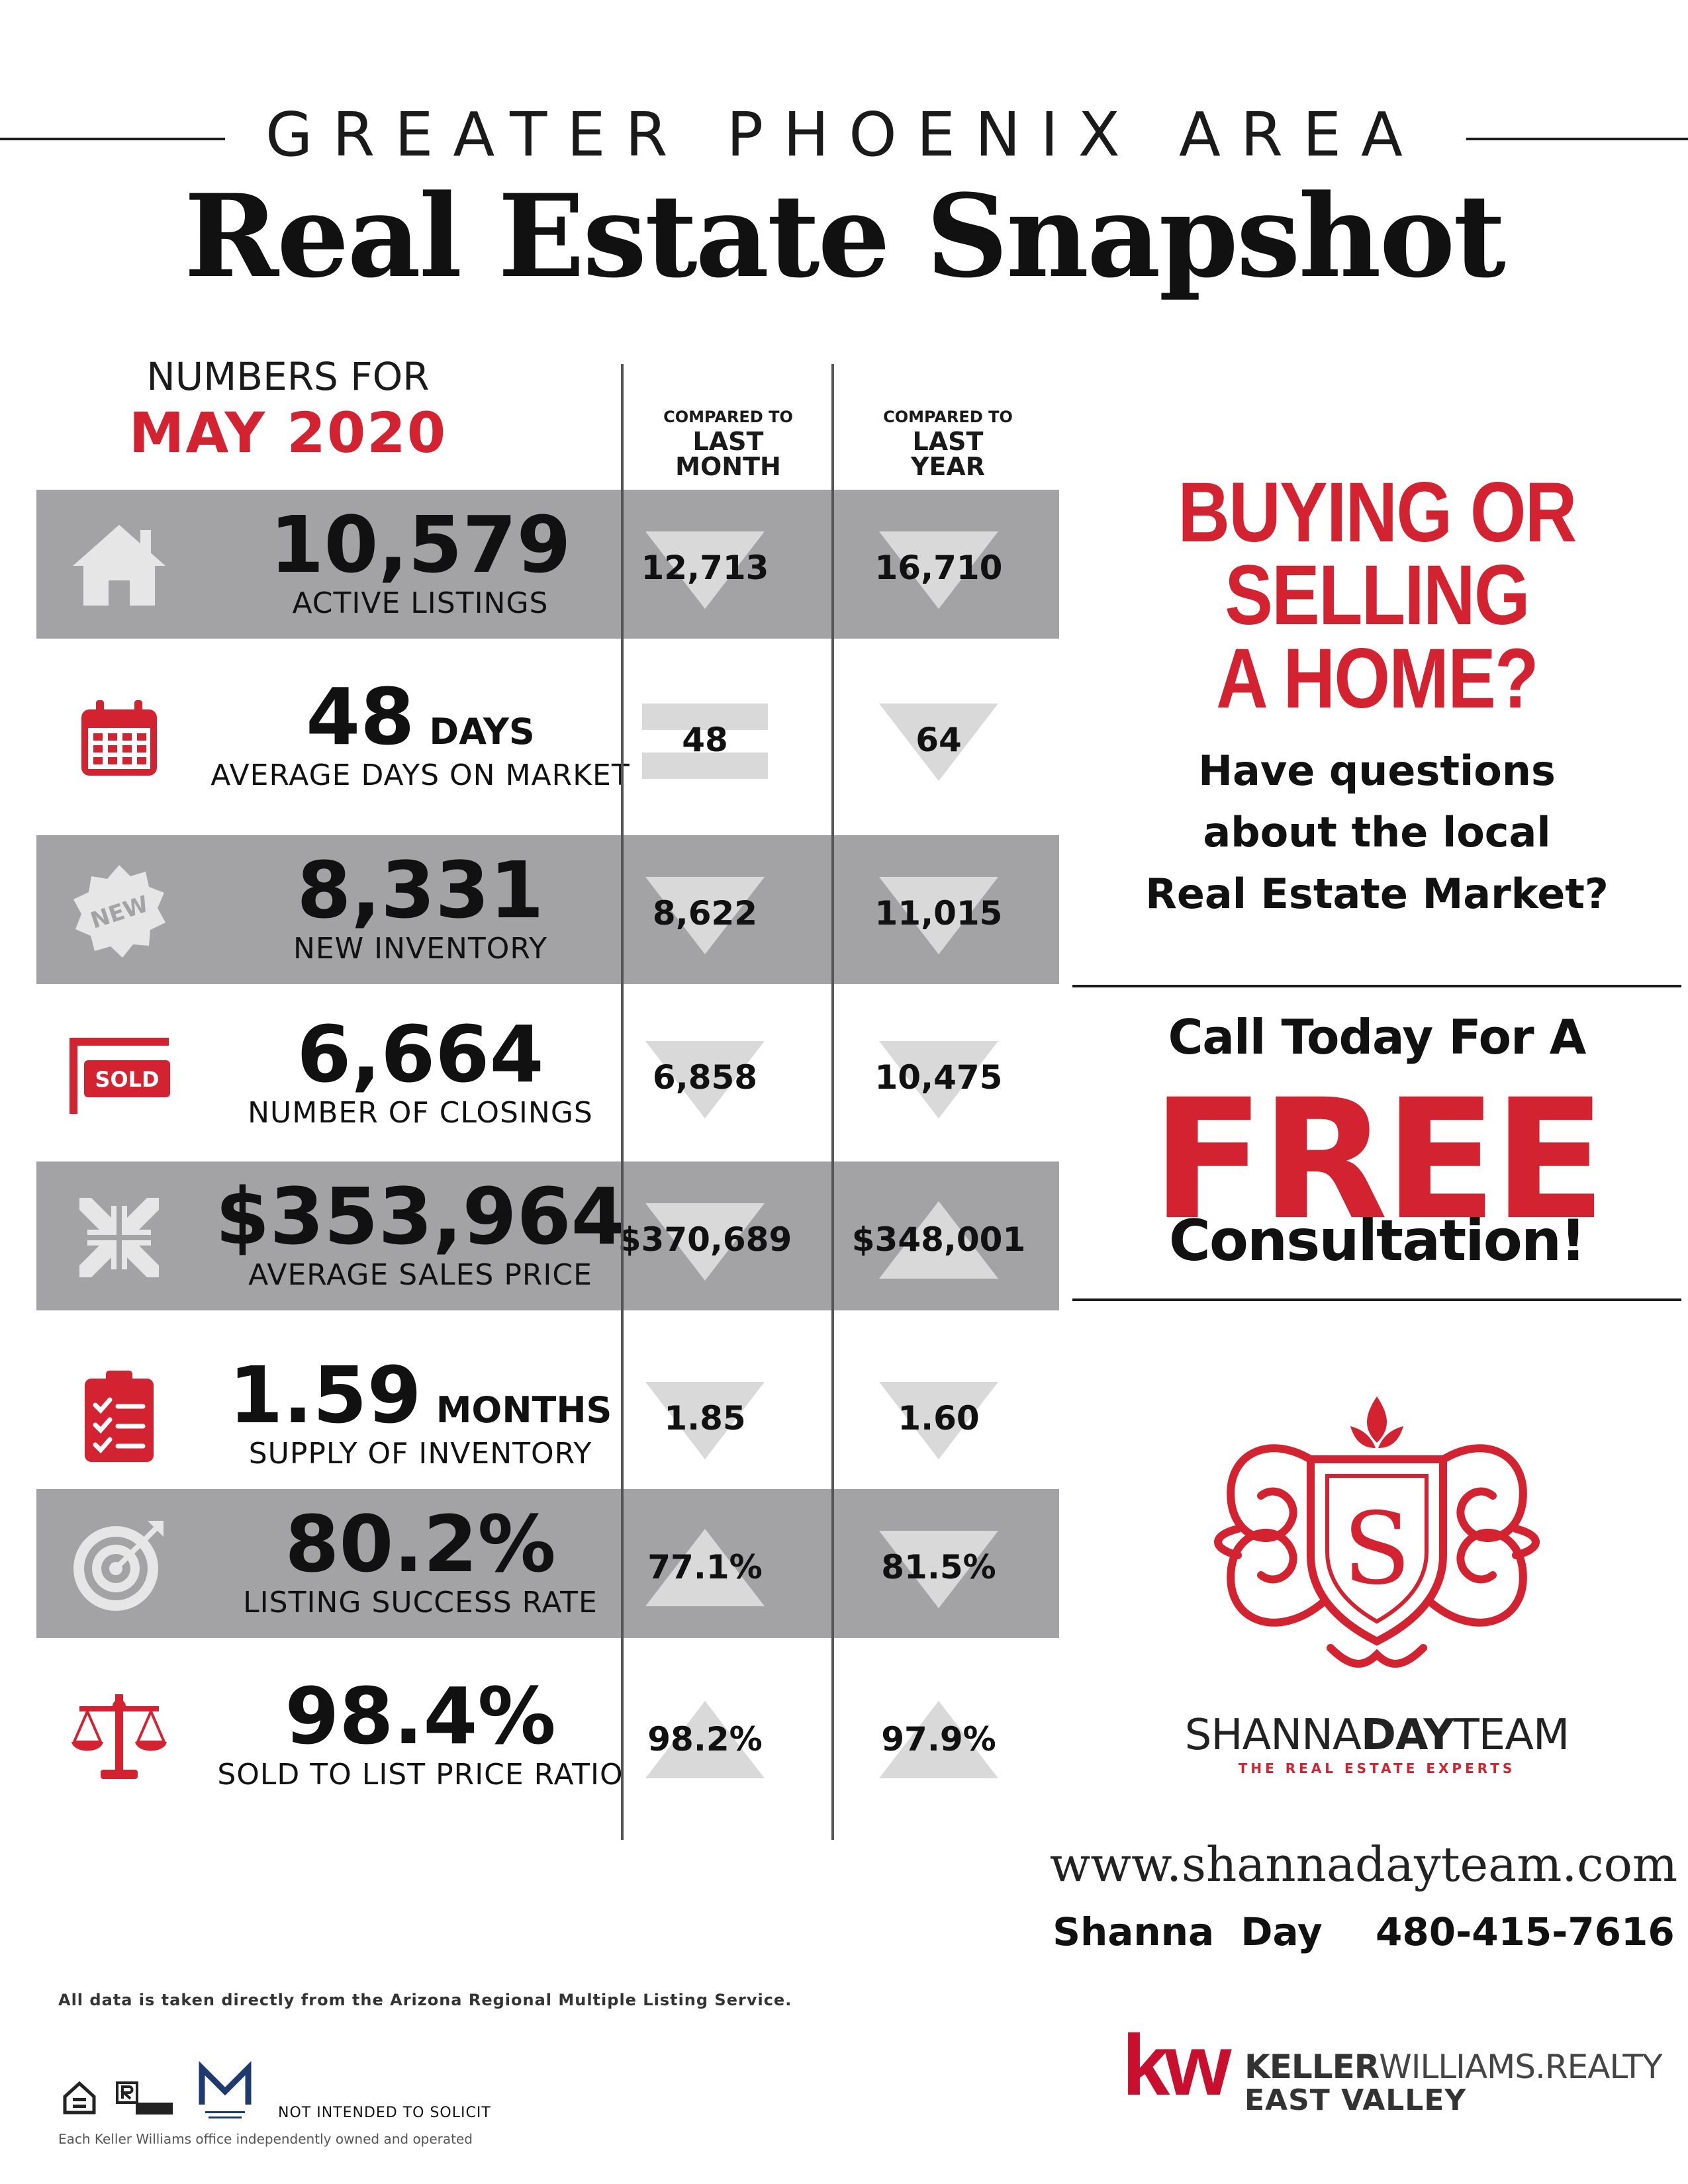 The width and height of the screenshot is (1688, 2184). I want to click on compress-arrows-icon, so click(119, 1237).